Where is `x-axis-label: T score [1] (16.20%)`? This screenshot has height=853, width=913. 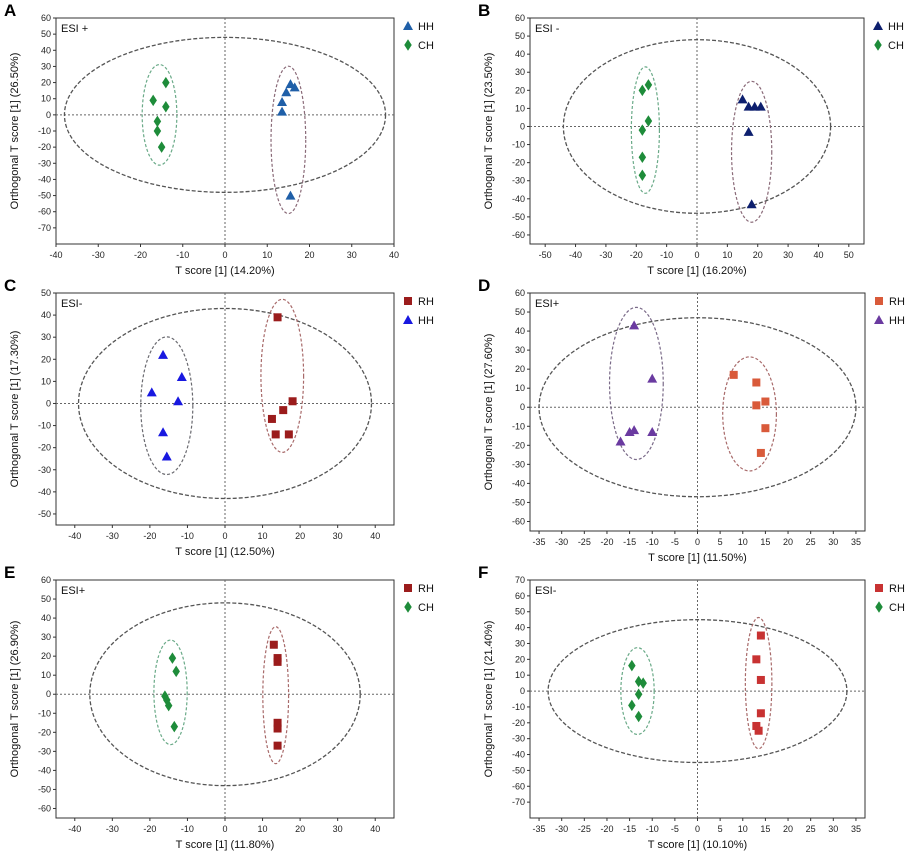 x-axis-label: T score [1] (16.20%) is located at coordinates (696, 271).